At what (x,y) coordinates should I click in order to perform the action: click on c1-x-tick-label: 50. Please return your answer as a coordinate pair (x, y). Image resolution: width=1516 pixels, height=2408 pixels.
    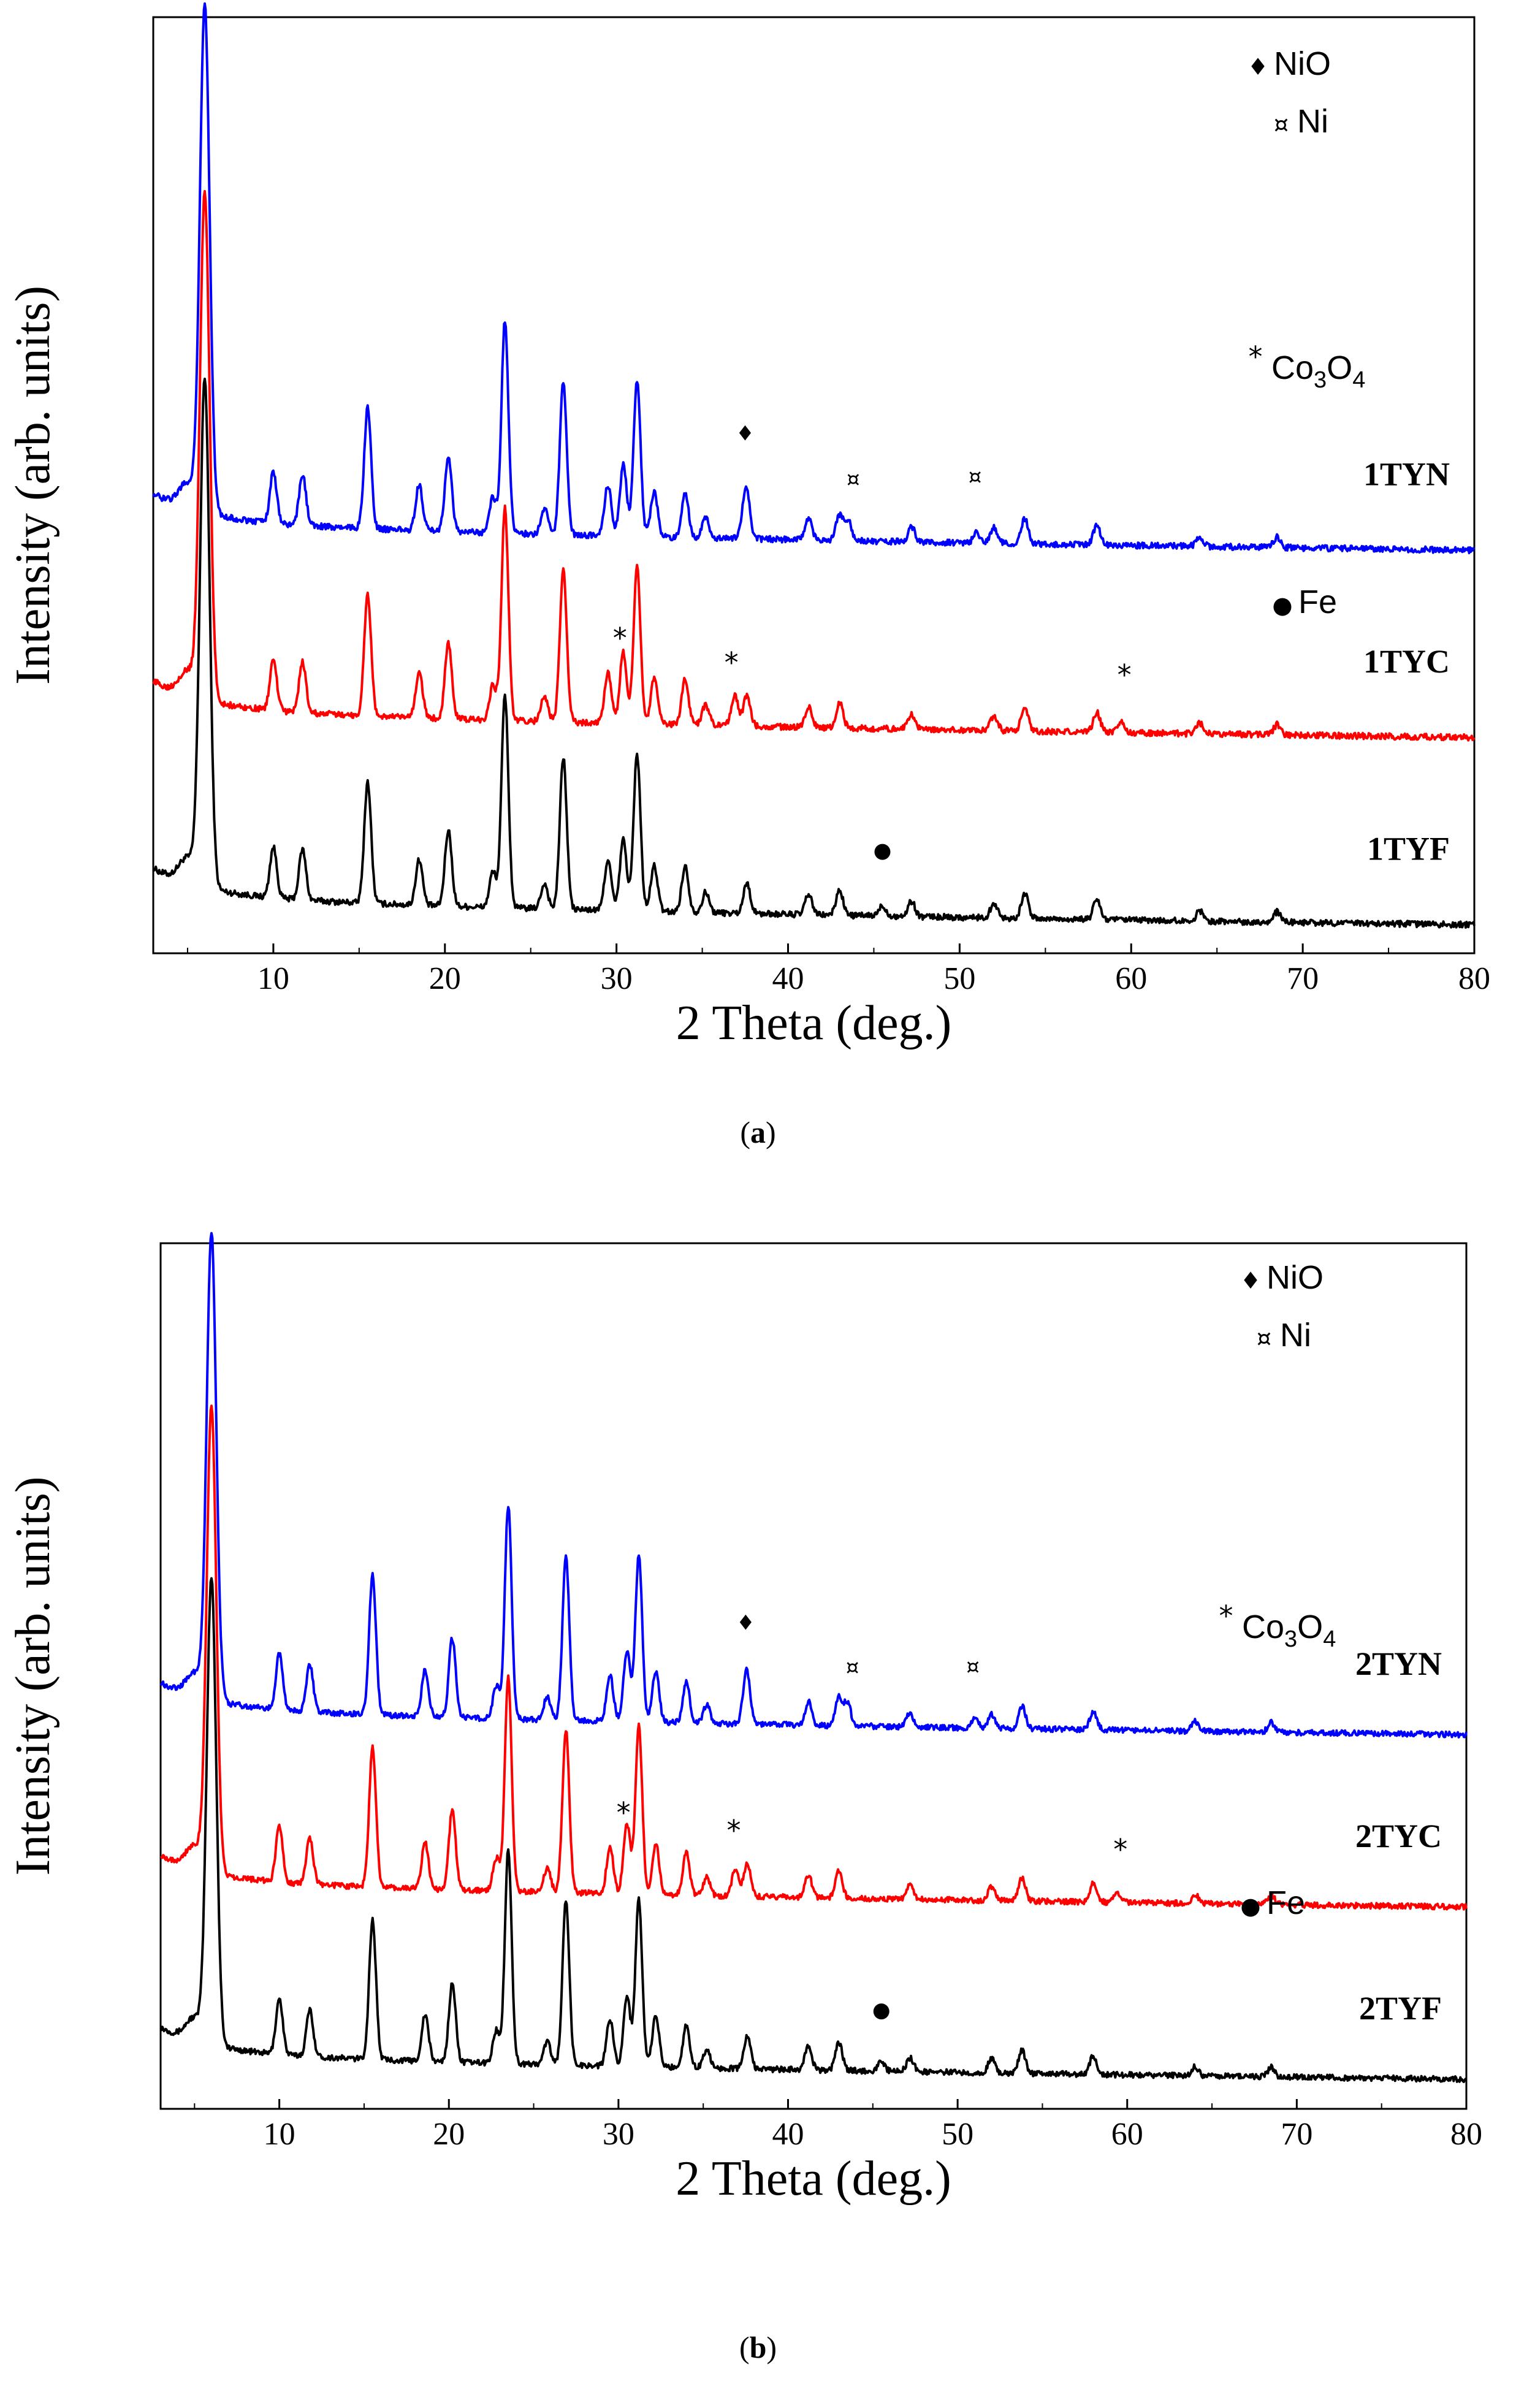
    Looking at the image, I should click on (957, 2134).